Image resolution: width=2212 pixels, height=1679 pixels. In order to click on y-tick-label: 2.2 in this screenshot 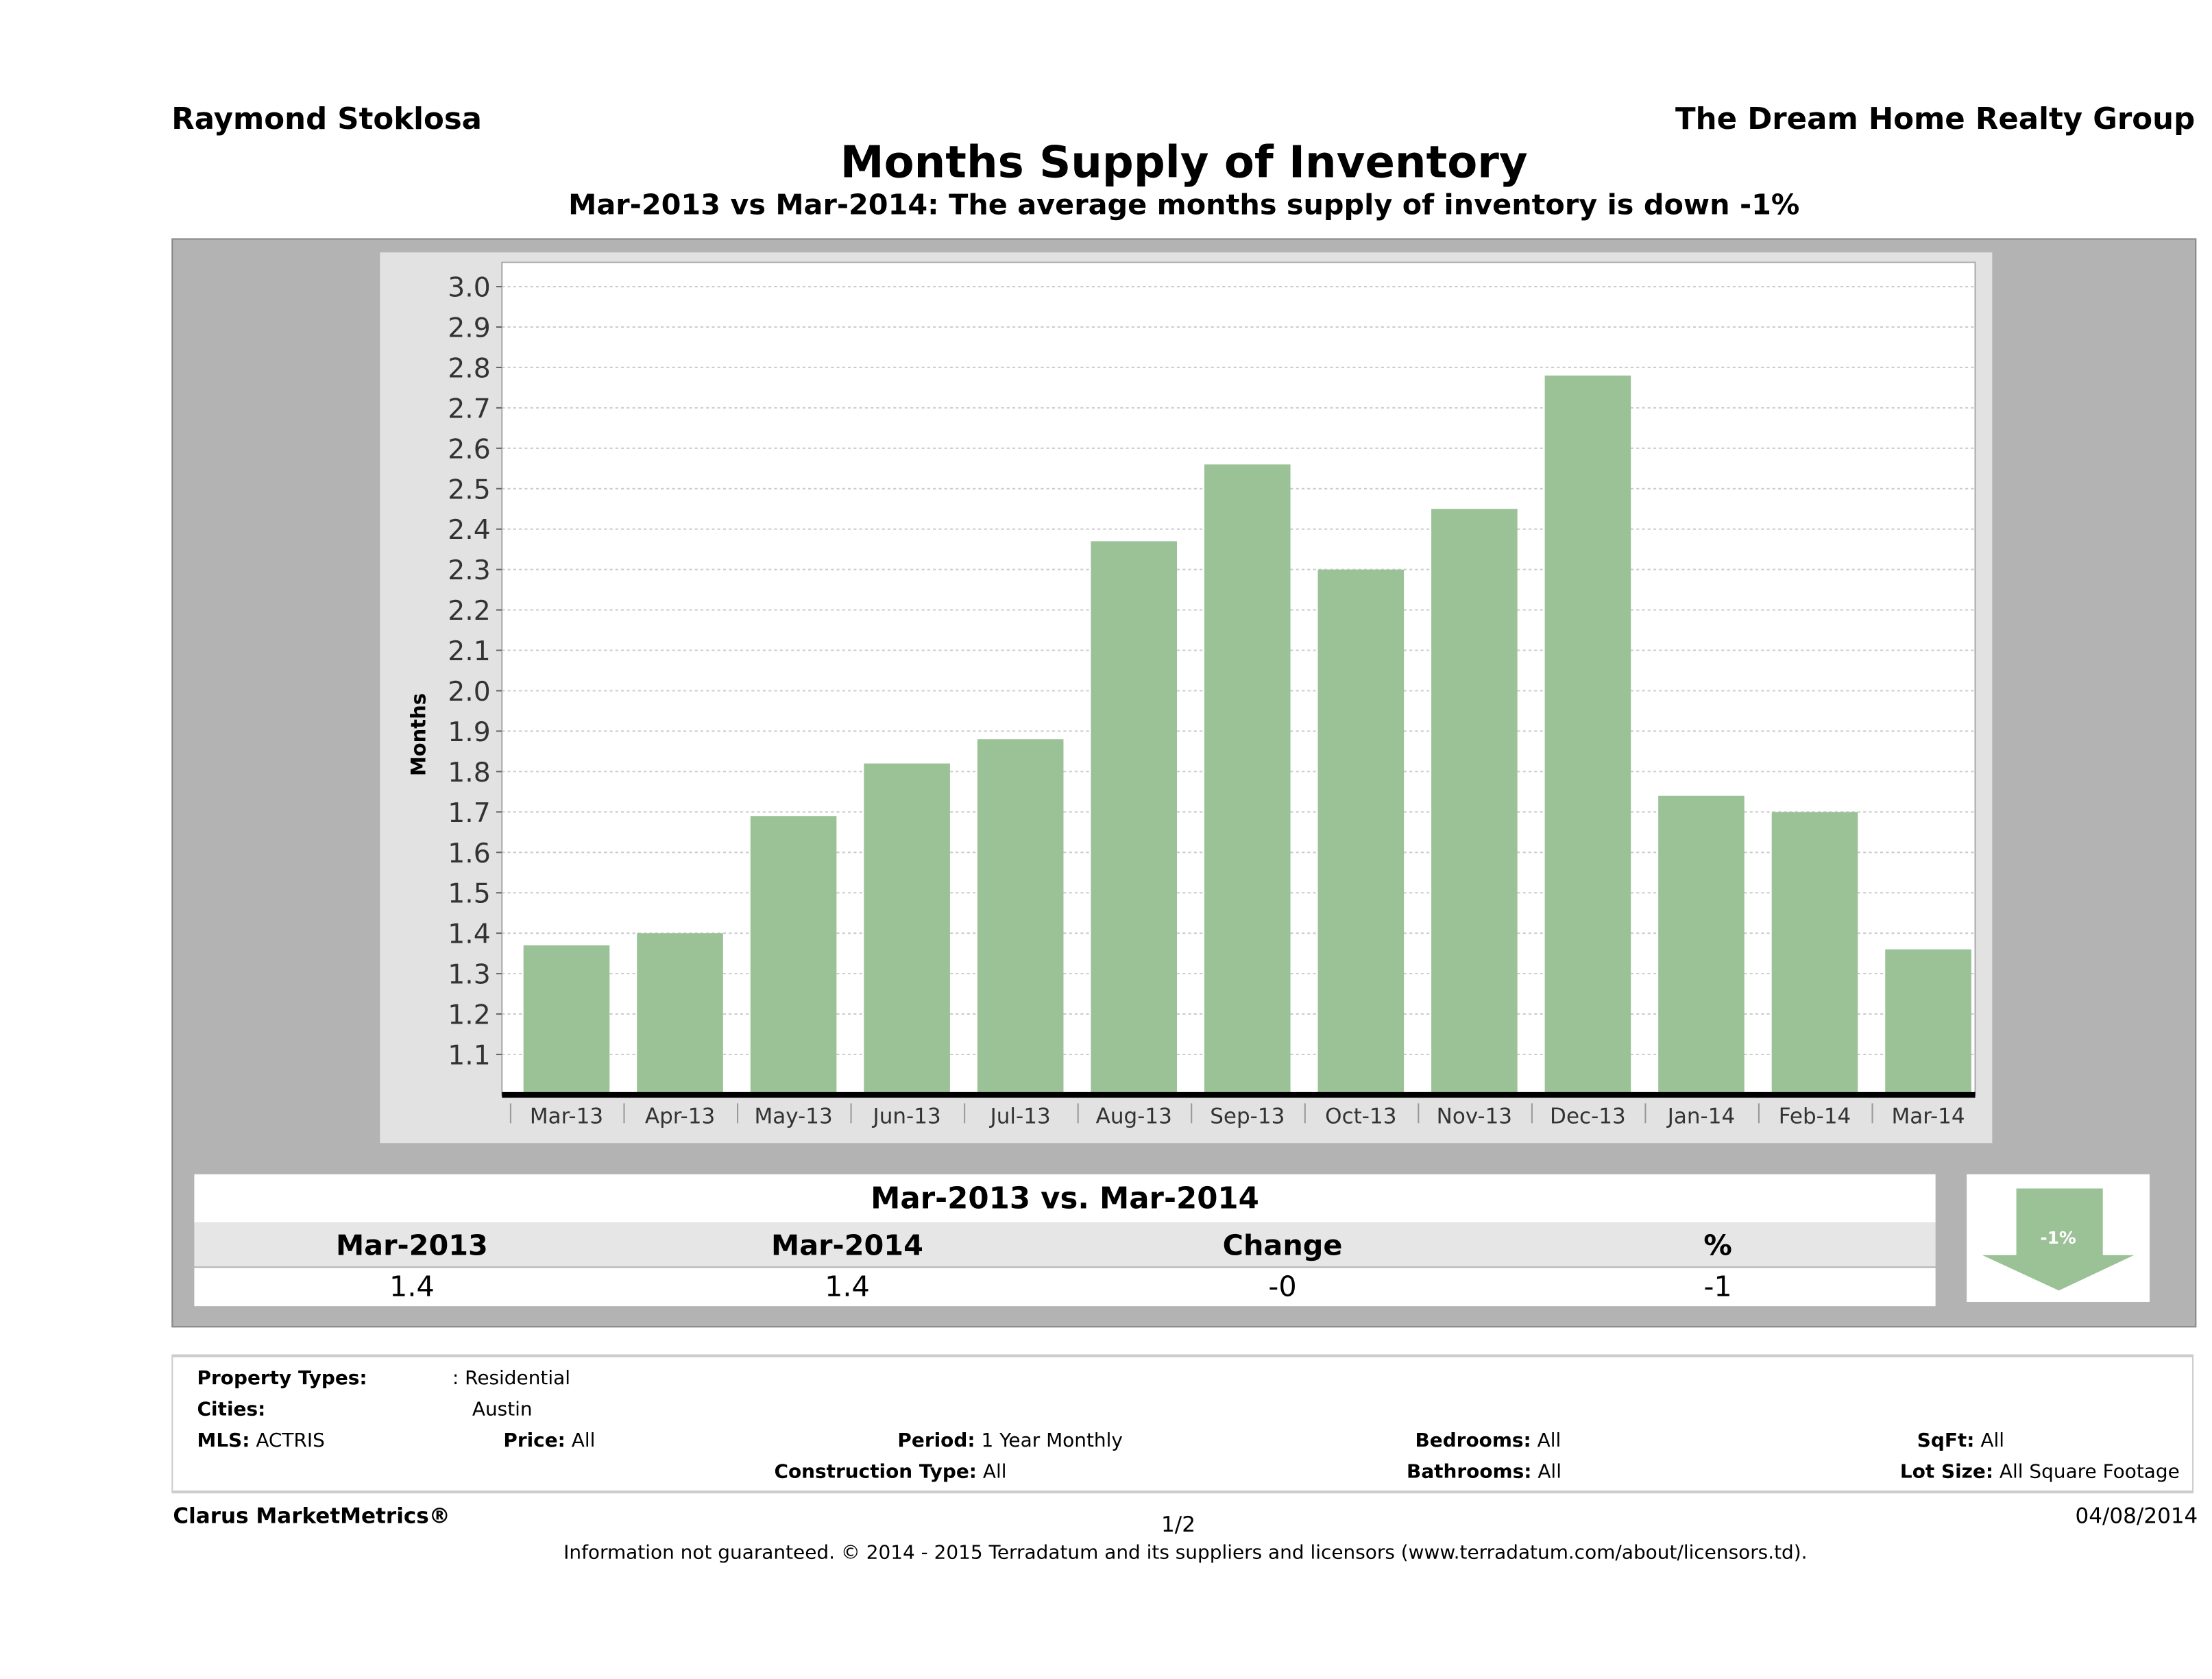, I will do `click(469, 611)`.